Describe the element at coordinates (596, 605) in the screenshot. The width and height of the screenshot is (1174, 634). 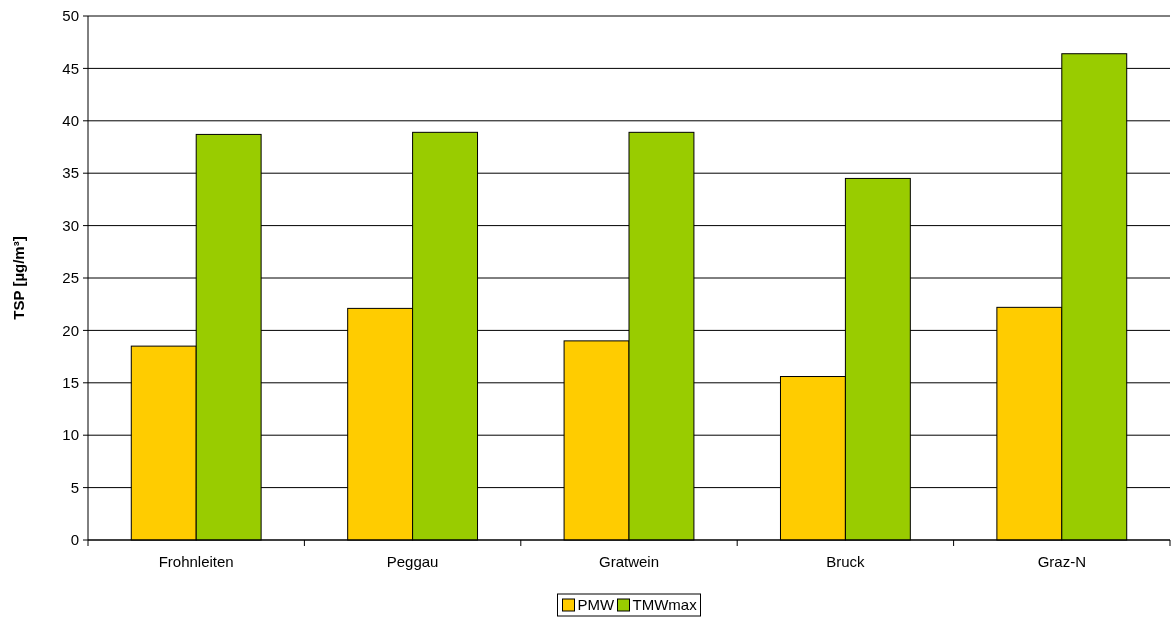
I see `legend-label: PMW` at that location.